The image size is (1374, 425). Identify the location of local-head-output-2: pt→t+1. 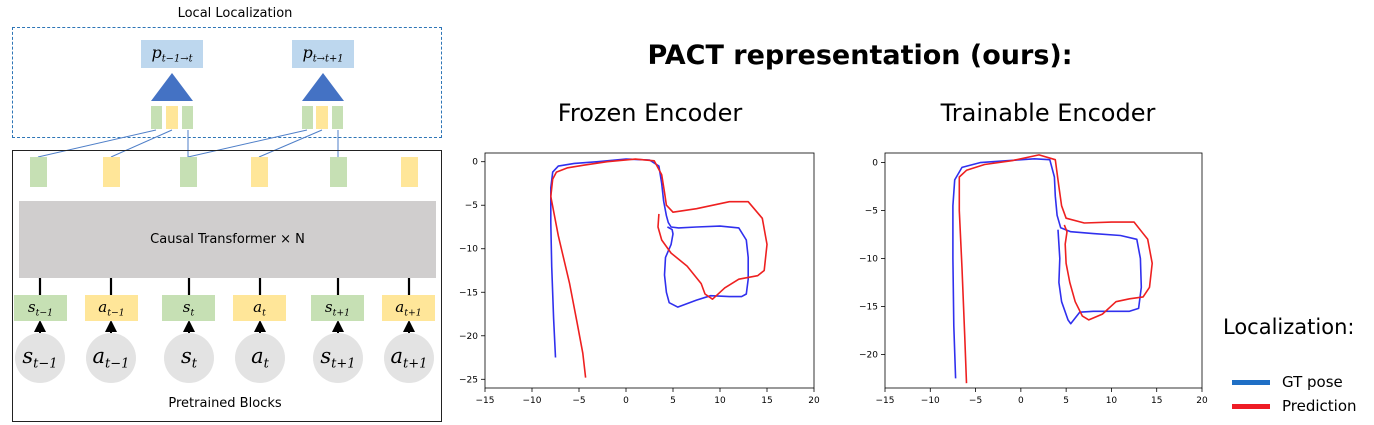
(323, 54).